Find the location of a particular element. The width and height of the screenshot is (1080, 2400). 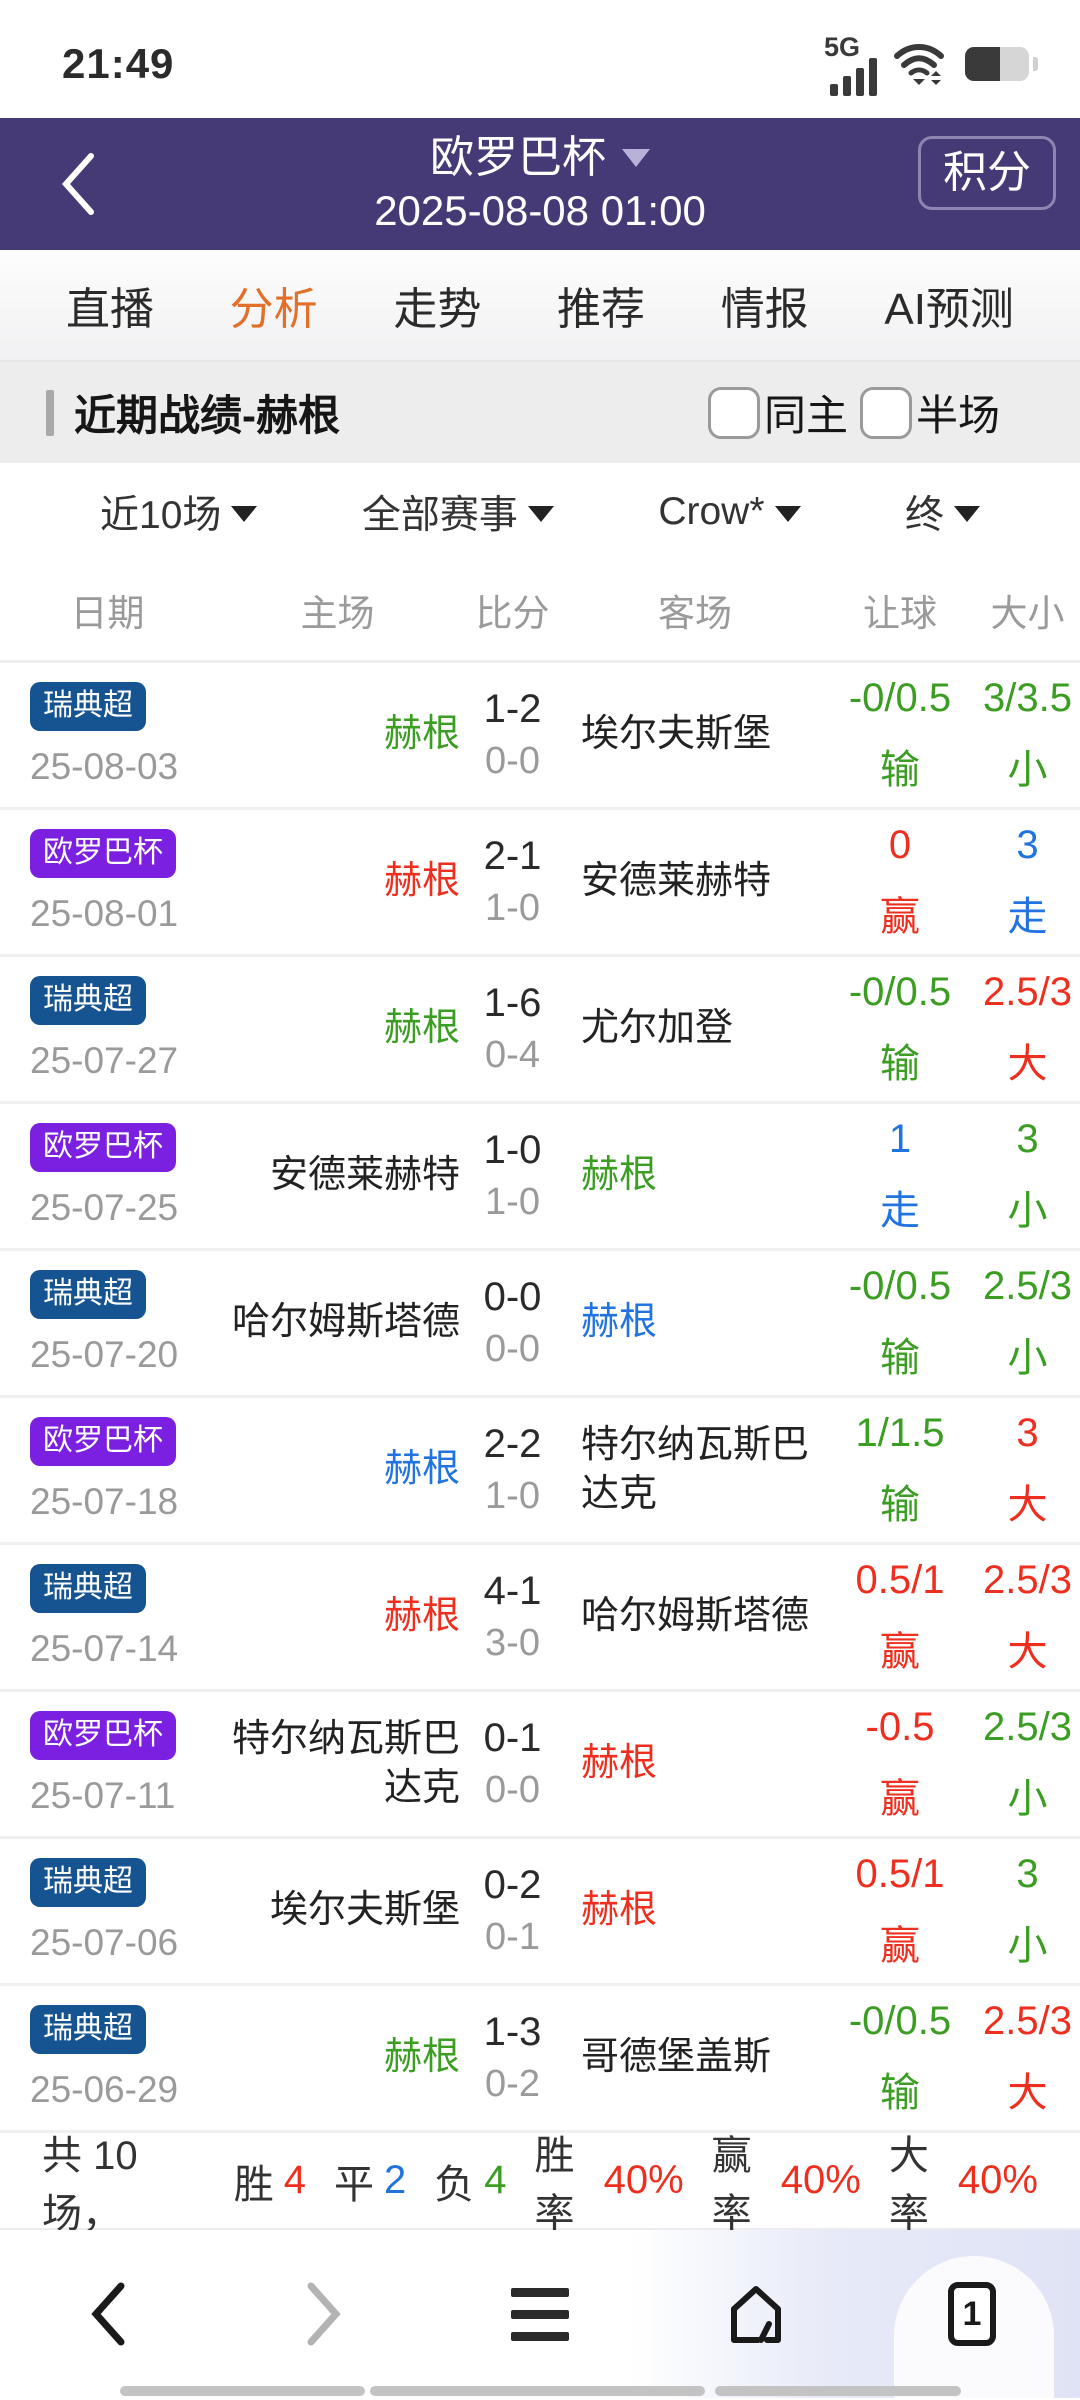

full-time-score: 1-3 is located at coordinates (512, 2032).